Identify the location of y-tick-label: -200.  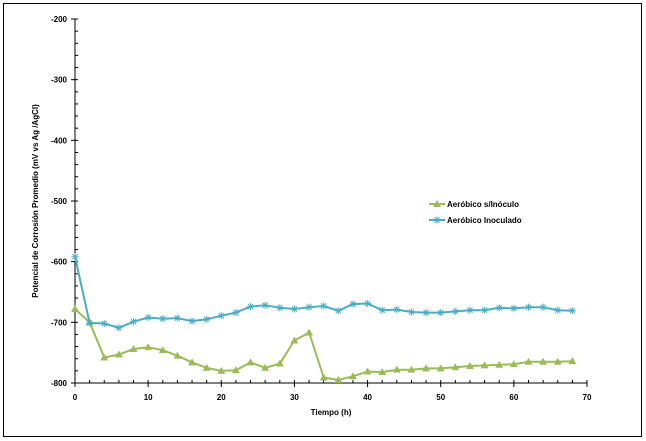
(59, 19).